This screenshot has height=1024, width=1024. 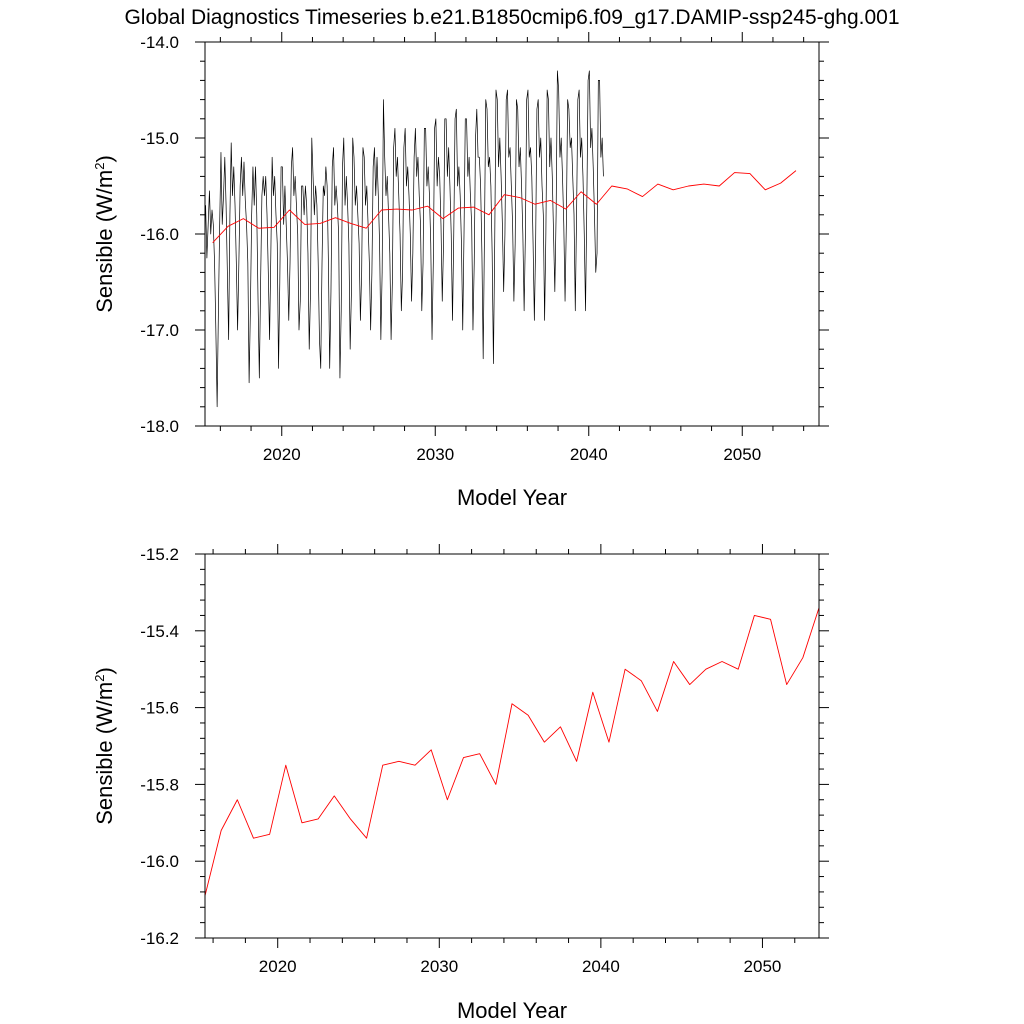 What do you see at coordinates (104, 241) in the screenshot?
I see `top-chart-ylabel-base: Sensible (W/m` at bounding box center [104, 241].